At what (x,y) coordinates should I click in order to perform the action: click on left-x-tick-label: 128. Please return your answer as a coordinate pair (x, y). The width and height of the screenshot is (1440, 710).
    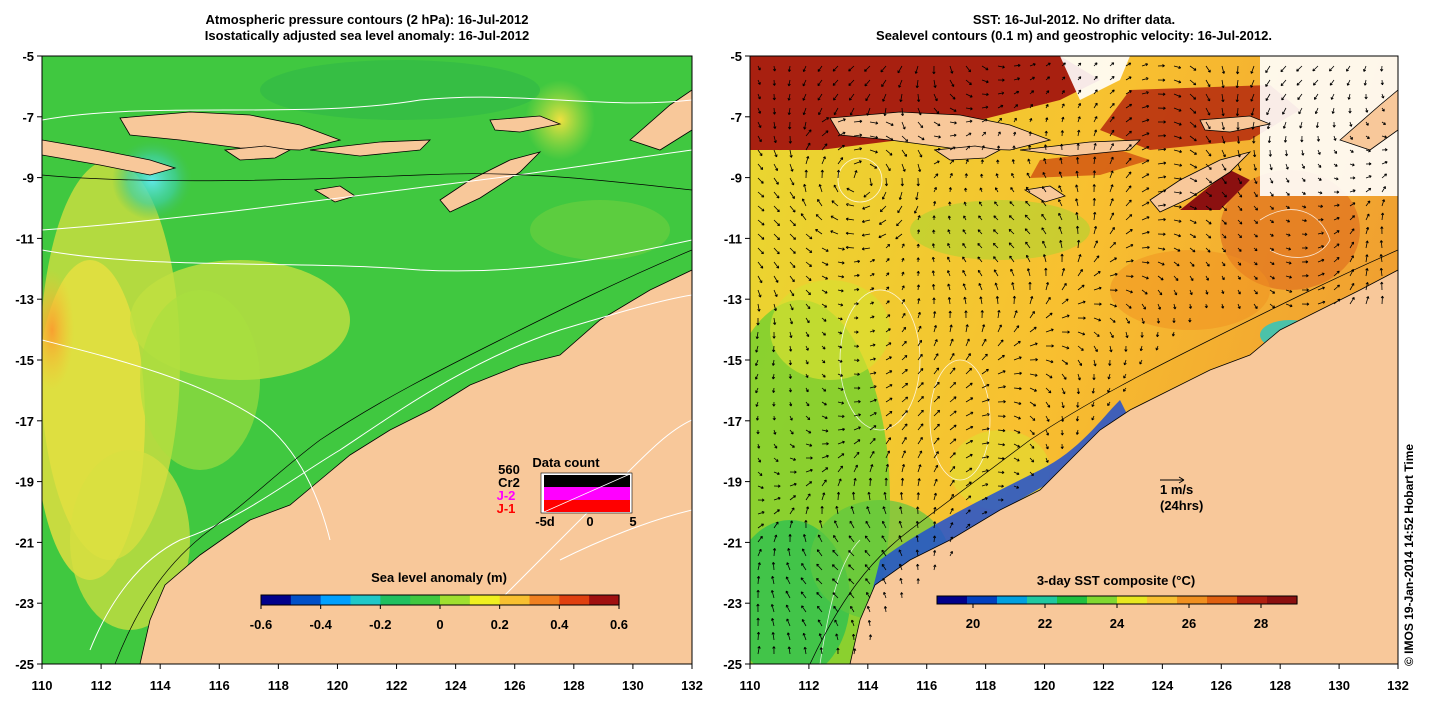
    Looking at the image, I should click on (574, 685).